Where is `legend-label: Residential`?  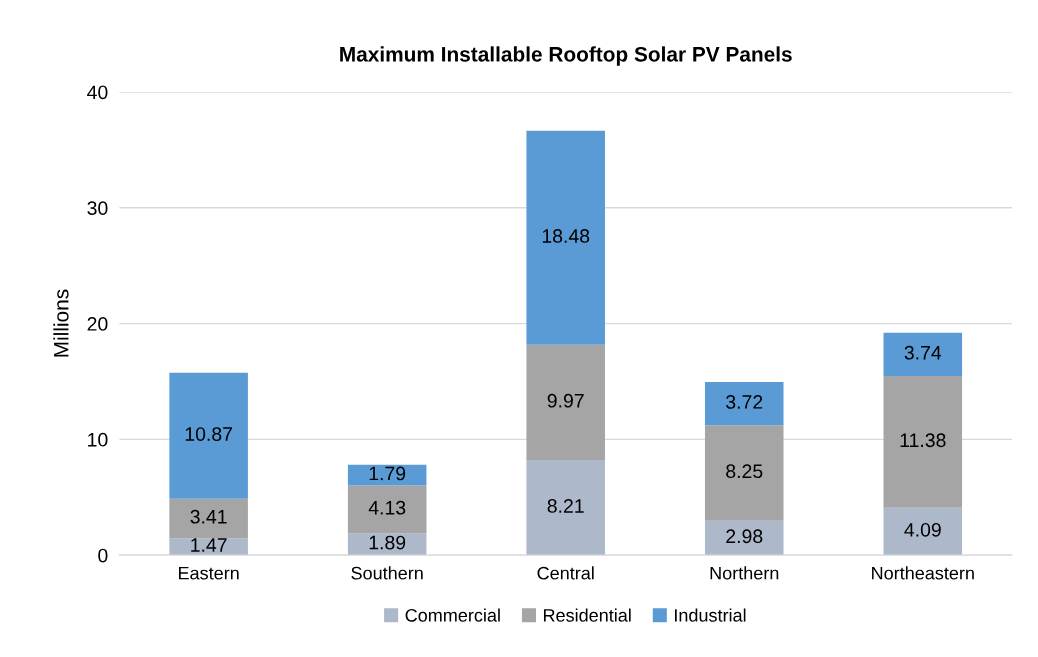
legend-label: Residential is located at coordinates (587, 615).